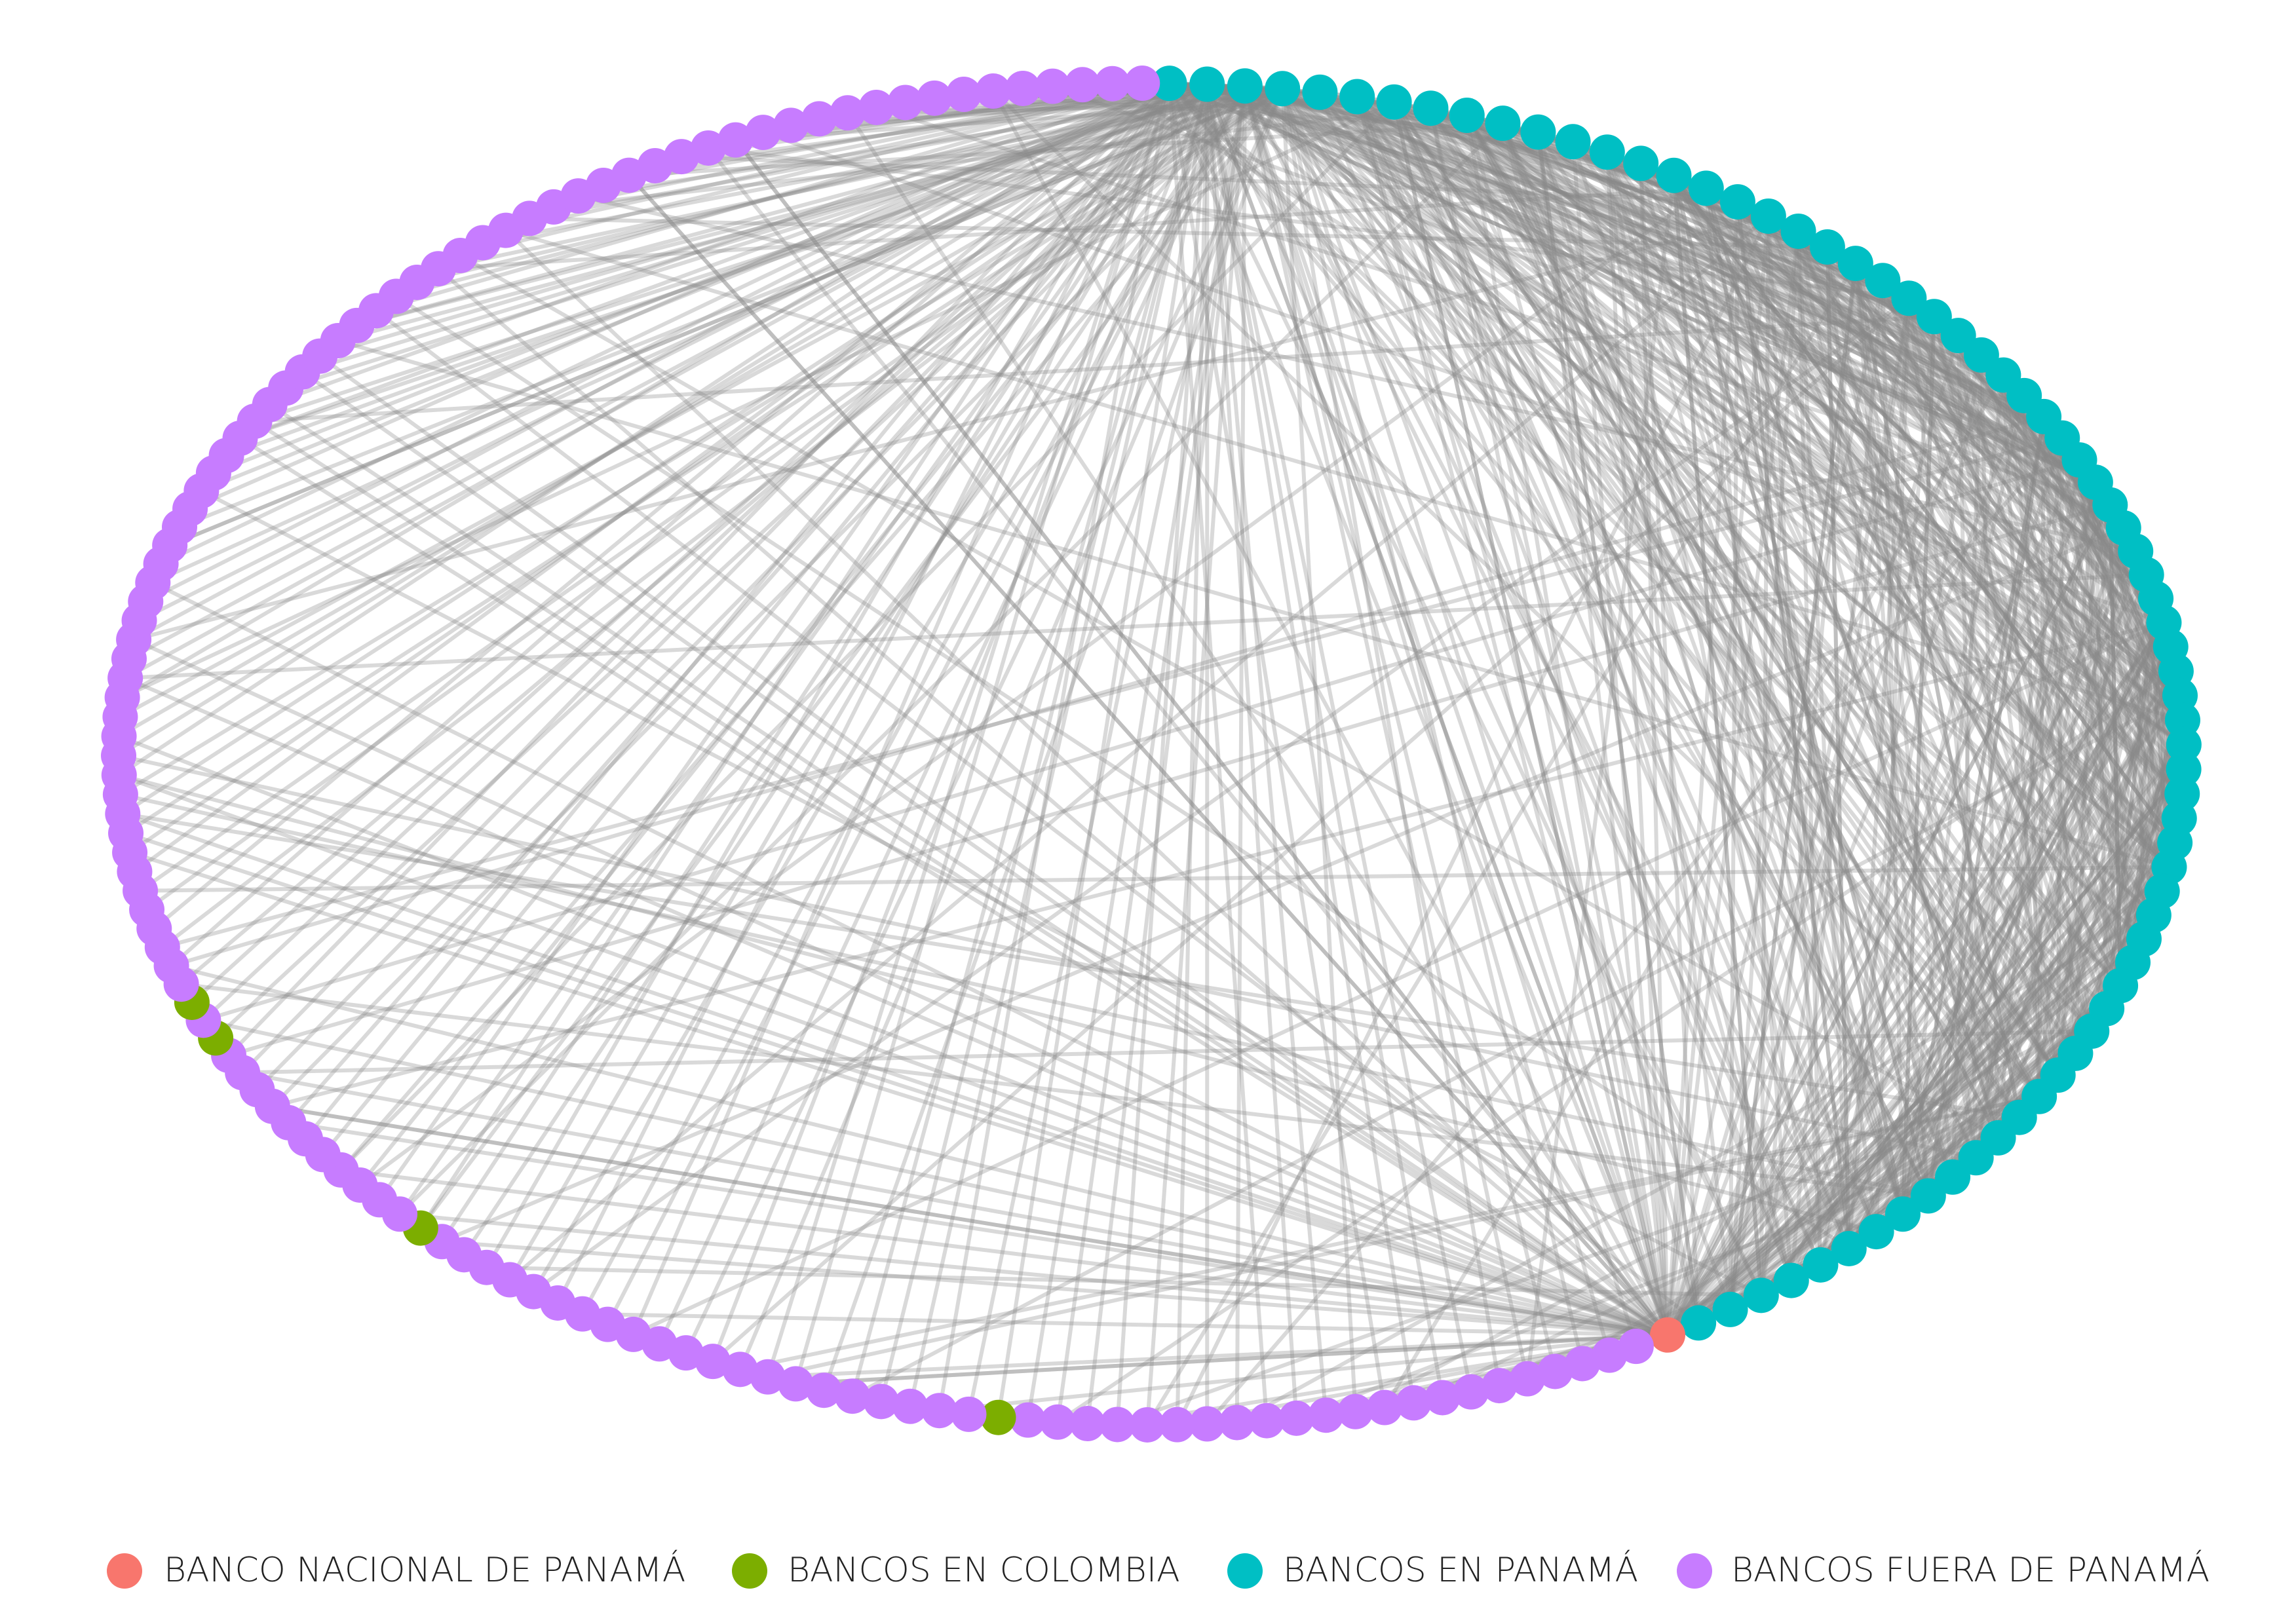 The image size is (2296, 1624). Describe the element at coordinates (749, 1571) in the screenshot. I see `legend-swatch` at that location.